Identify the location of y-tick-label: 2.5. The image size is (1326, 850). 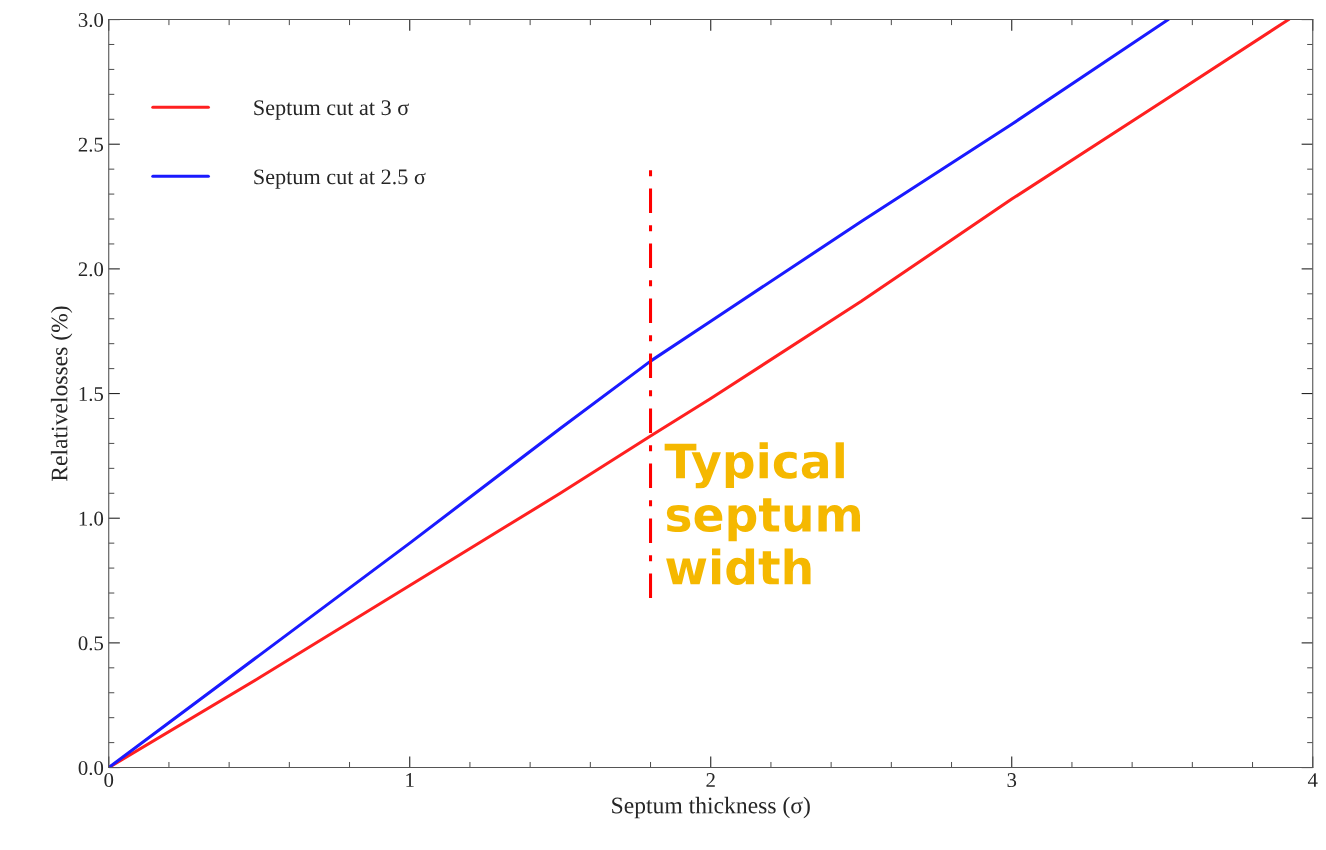
(91, 144).